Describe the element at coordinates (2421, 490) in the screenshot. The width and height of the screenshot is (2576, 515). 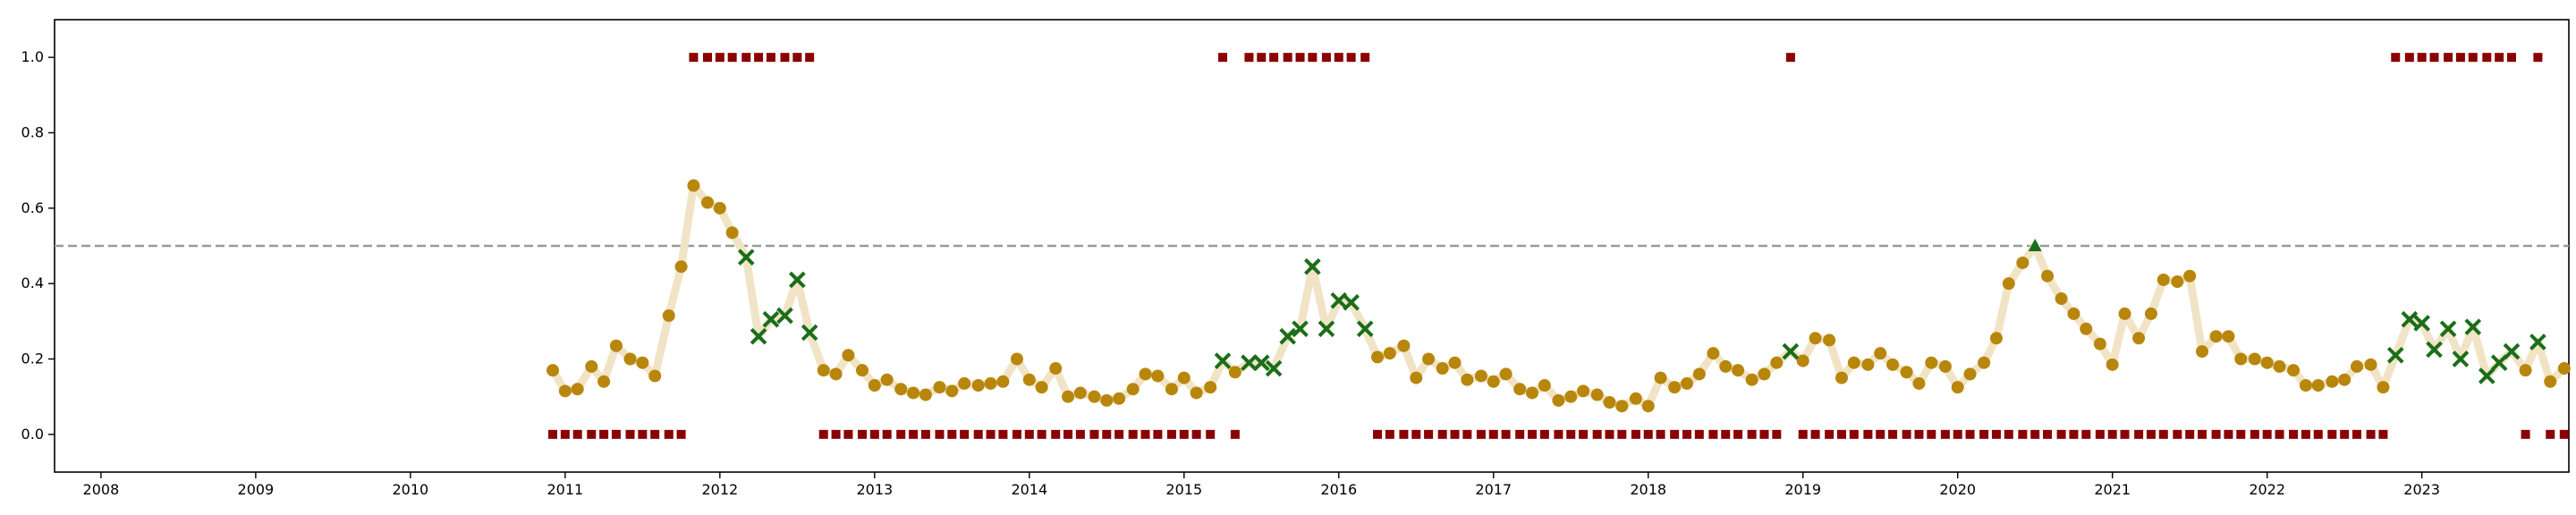
I see `x-tick-label: 2023` at that location.